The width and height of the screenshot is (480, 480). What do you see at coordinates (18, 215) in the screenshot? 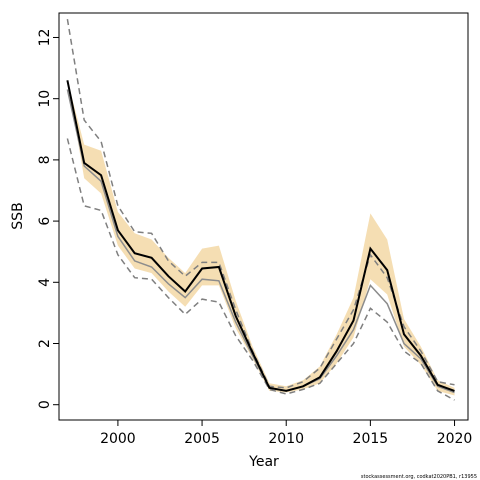
I see `y-axis-title: SSB` at bounding box center [18, 215].